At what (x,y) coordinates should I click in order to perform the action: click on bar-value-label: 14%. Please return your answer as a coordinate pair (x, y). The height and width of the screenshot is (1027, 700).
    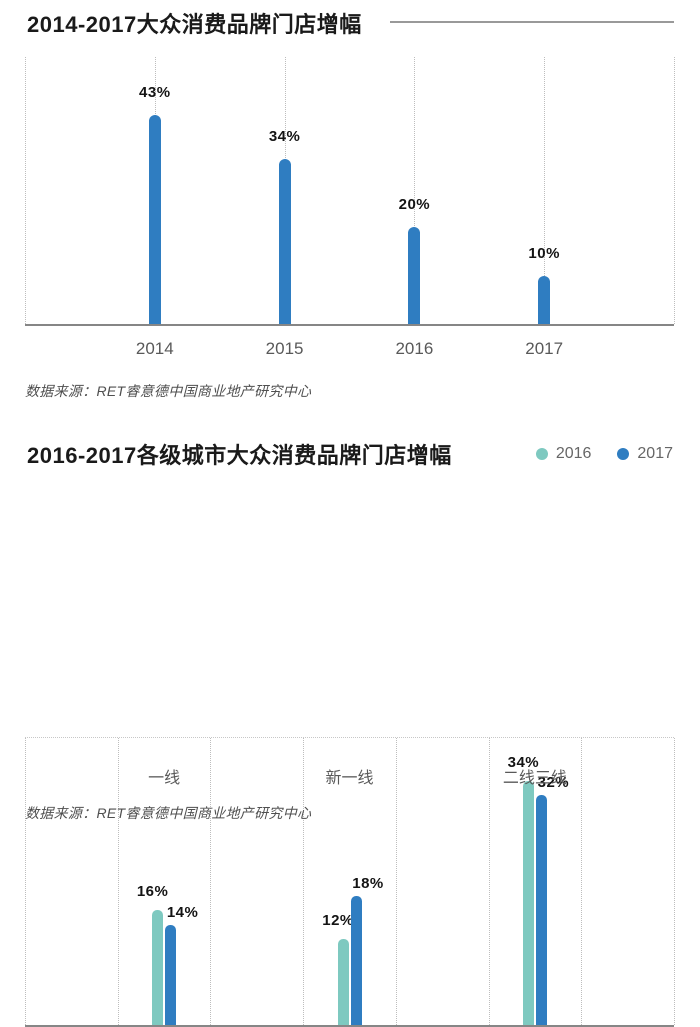
    Looking at the image, I should click on (182, 912).